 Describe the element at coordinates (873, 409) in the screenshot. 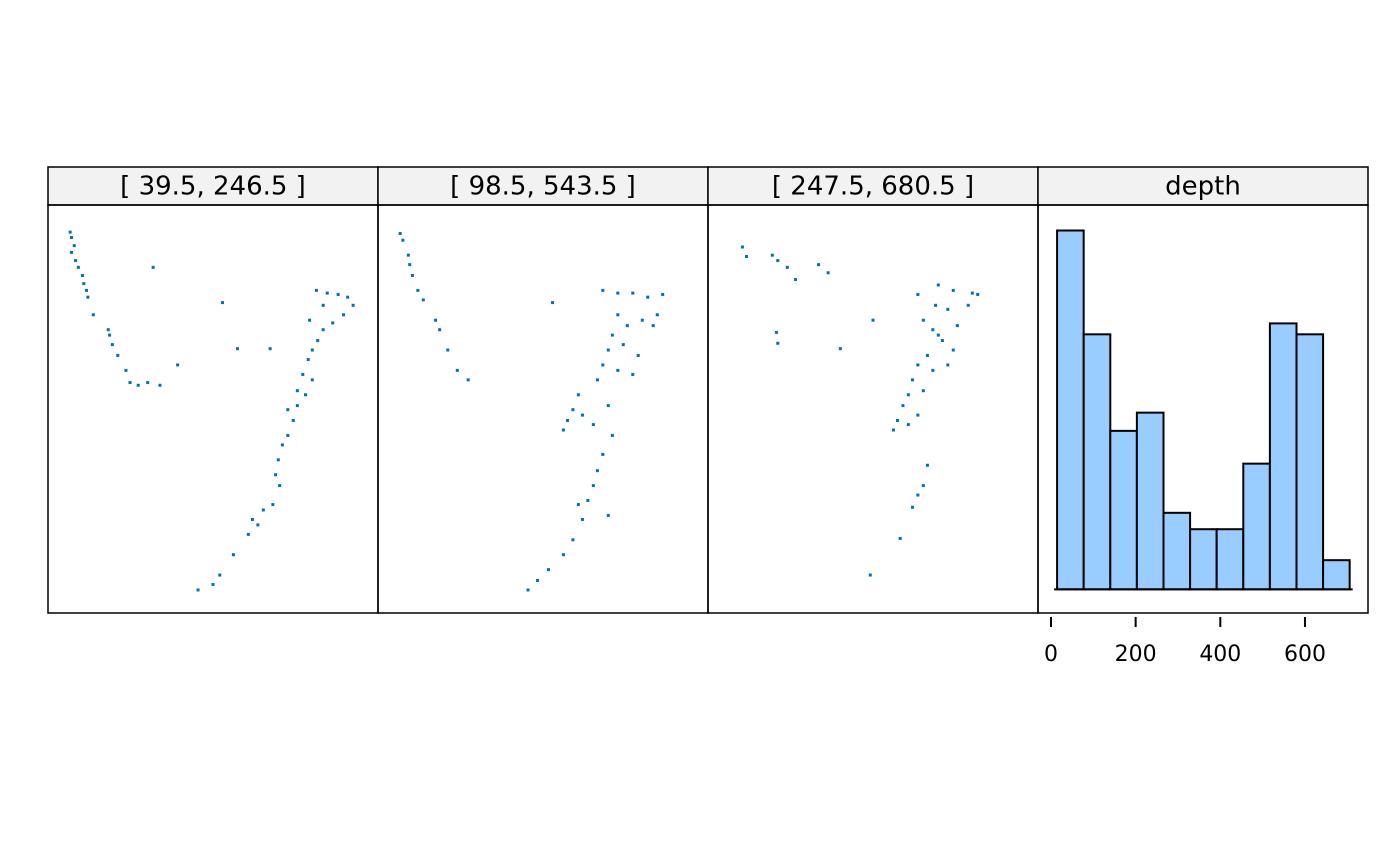

I see `panel-border` at that location.